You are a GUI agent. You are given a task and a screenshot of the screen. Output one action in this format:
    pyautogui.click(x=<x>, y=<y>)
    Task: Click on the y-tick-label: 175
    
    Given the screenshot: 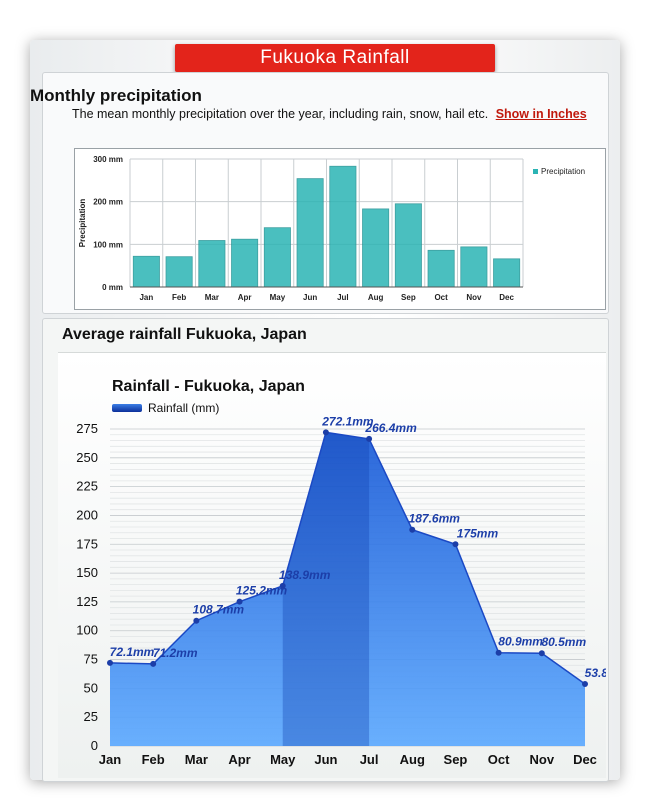 What is the action you would take?
    pyautogui.click(x=87, y=543)
    